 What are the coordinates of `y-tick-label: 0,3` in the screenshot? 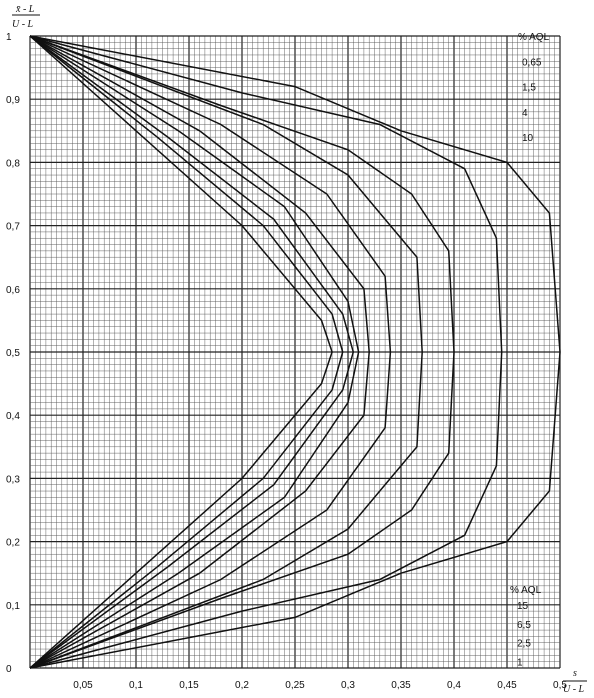 It's located at (13, 479).